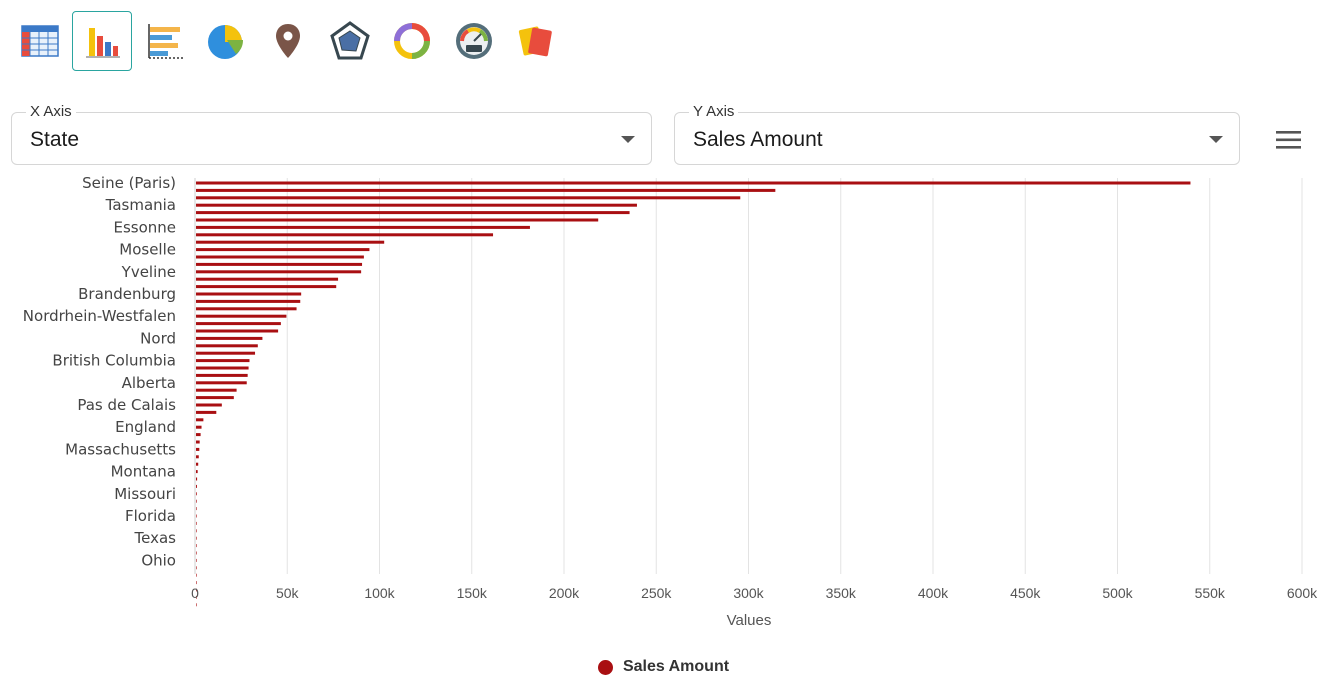  I want to click on y-category-label: Florida, so click(150, 516).